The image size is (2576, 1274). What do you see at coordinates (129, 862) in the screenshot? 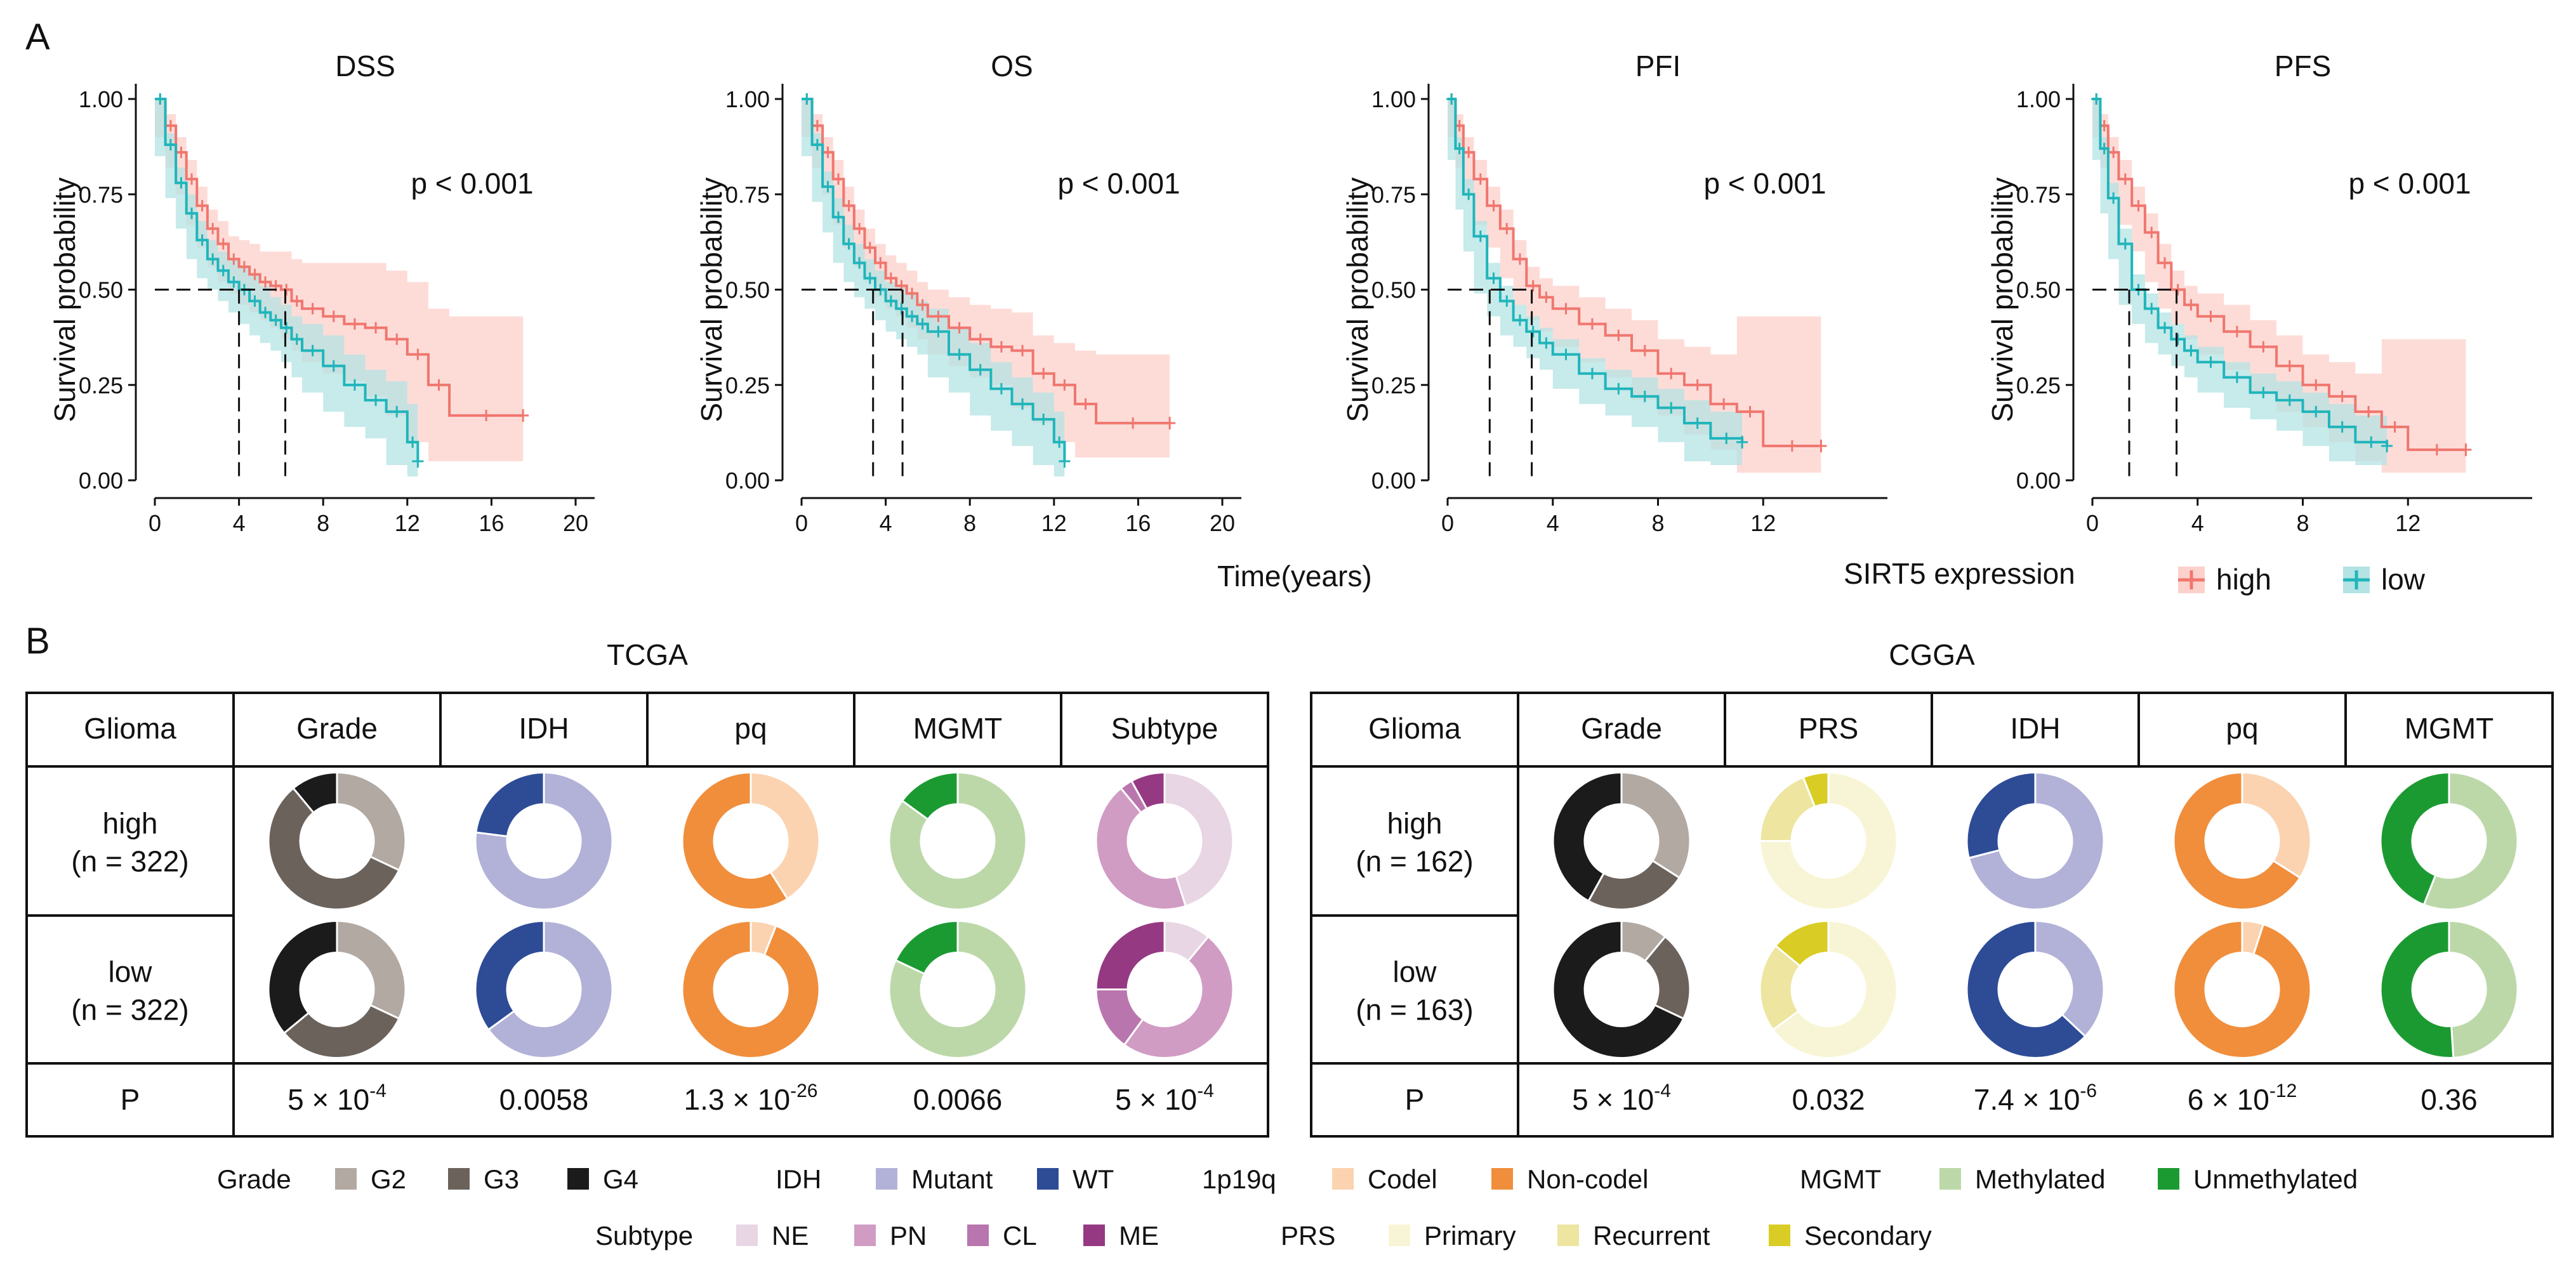
I see `row-count: (n = 322)` at bounding box center [129, 862].